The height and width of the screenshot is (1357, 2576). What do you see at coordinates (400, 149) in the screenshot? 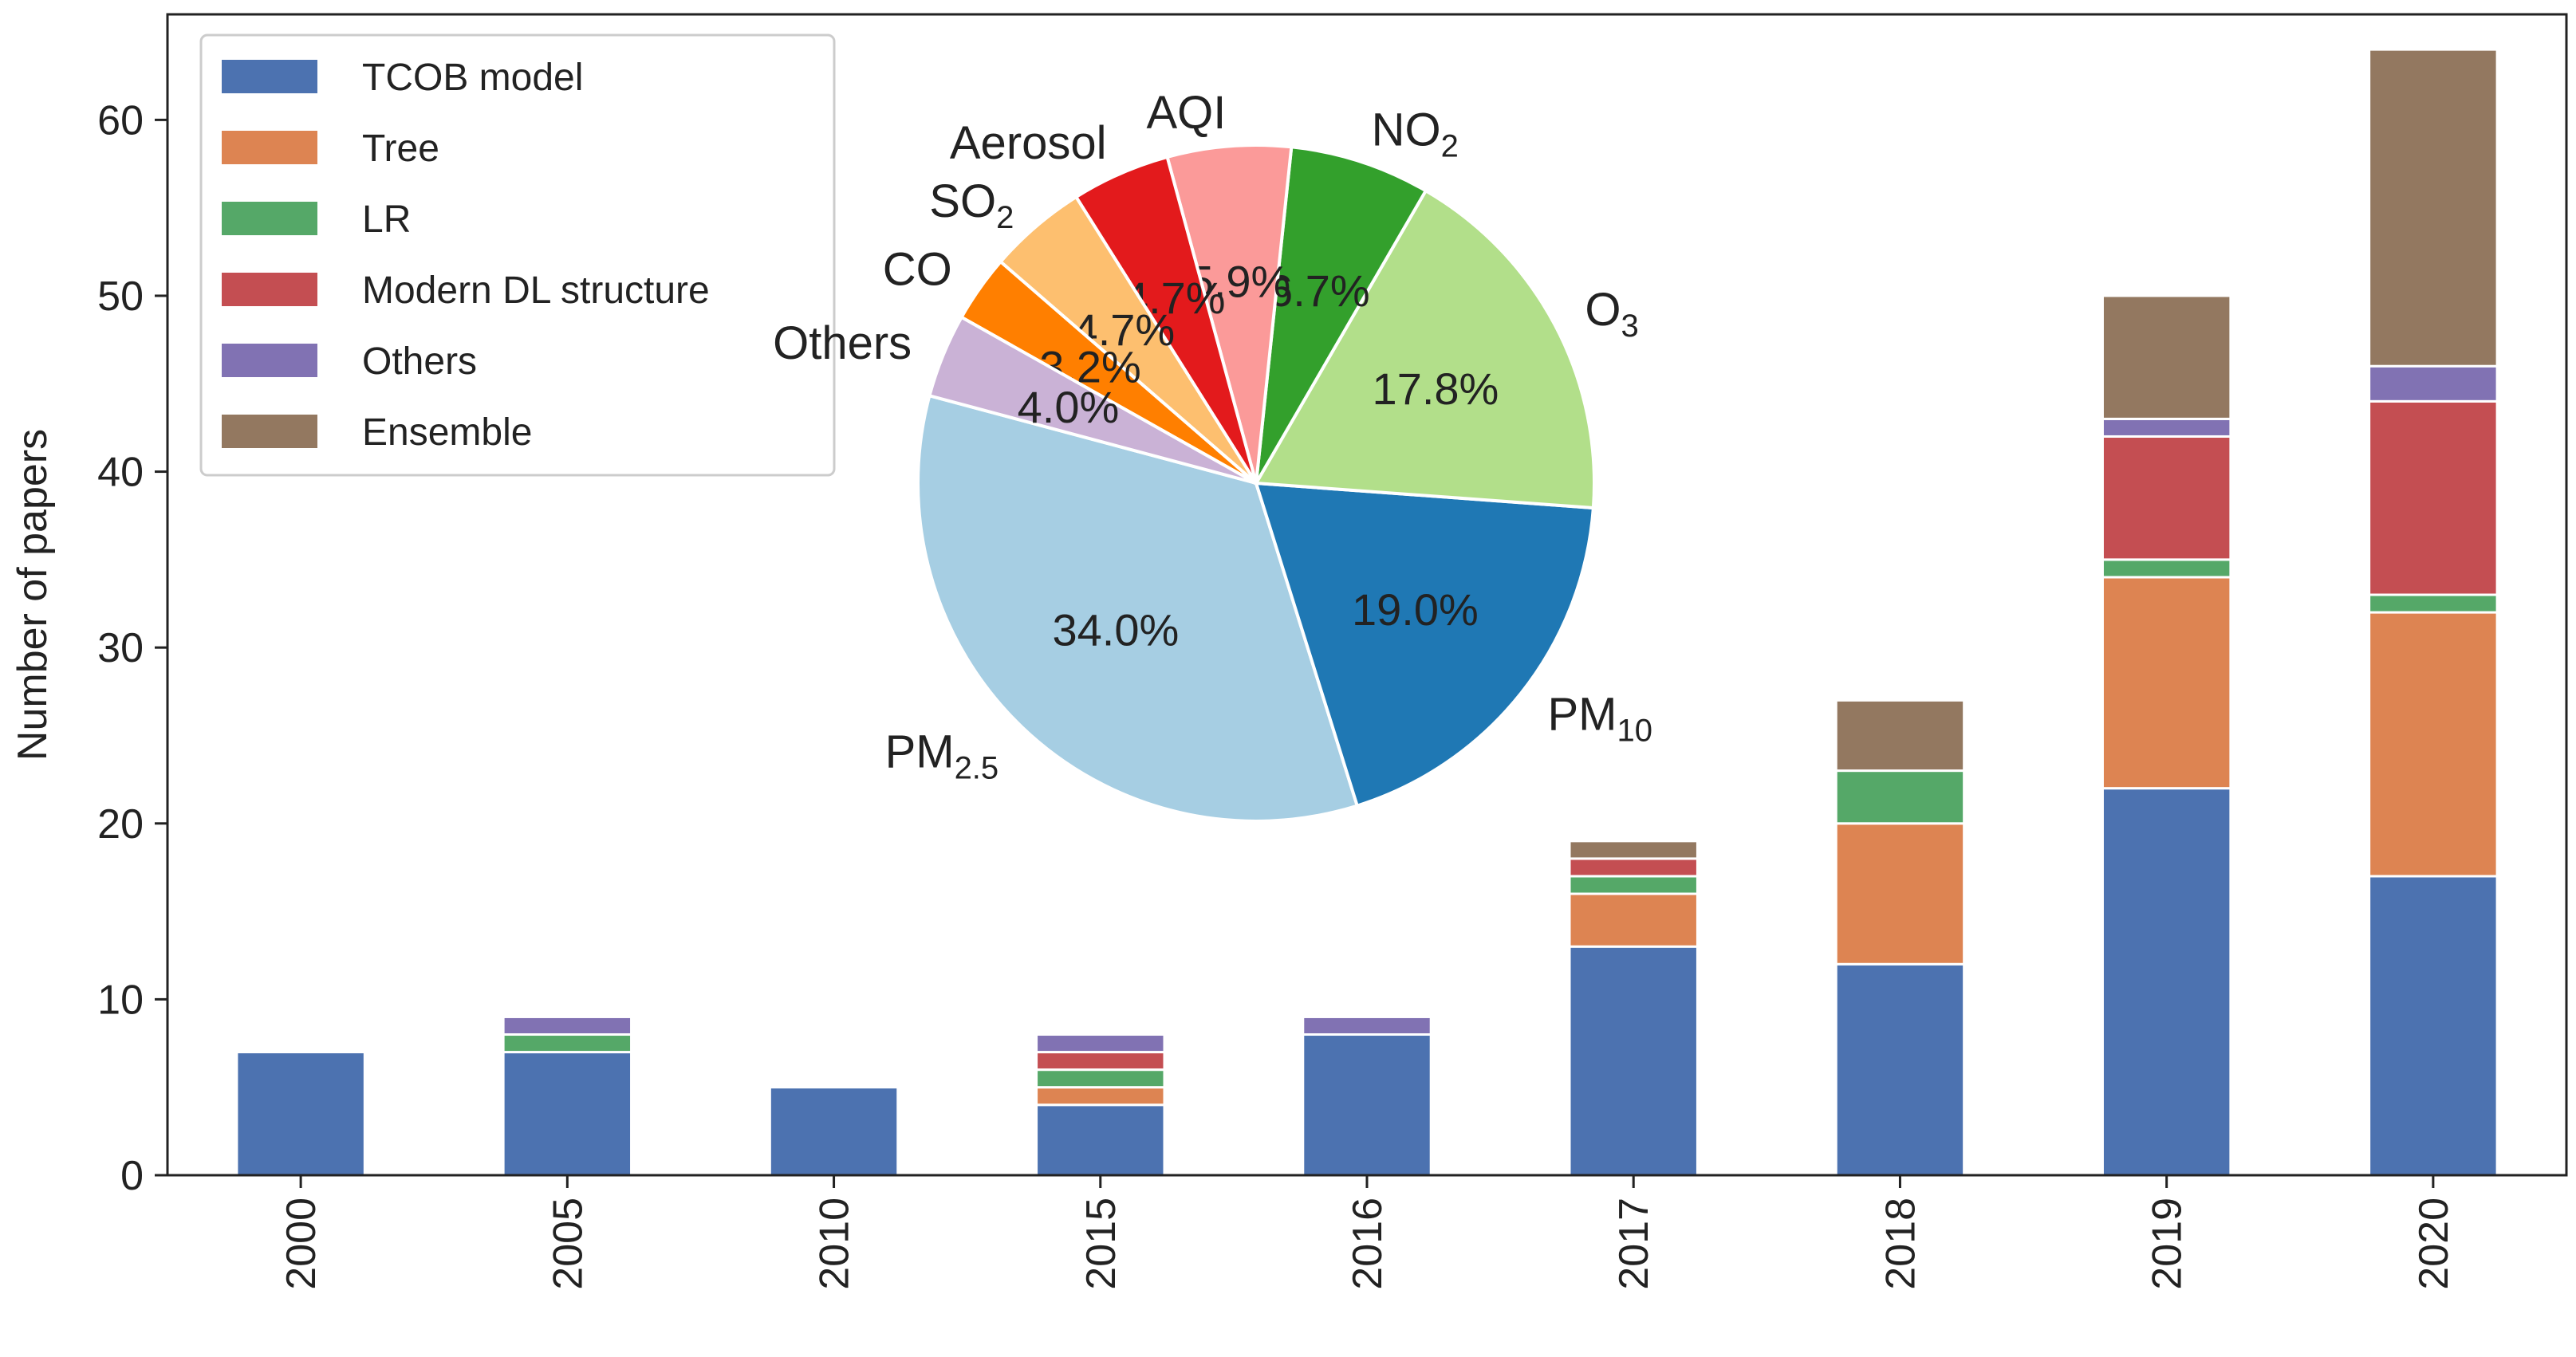
I see `legend-label-tree: Tree` at bounding box center [400, 149].